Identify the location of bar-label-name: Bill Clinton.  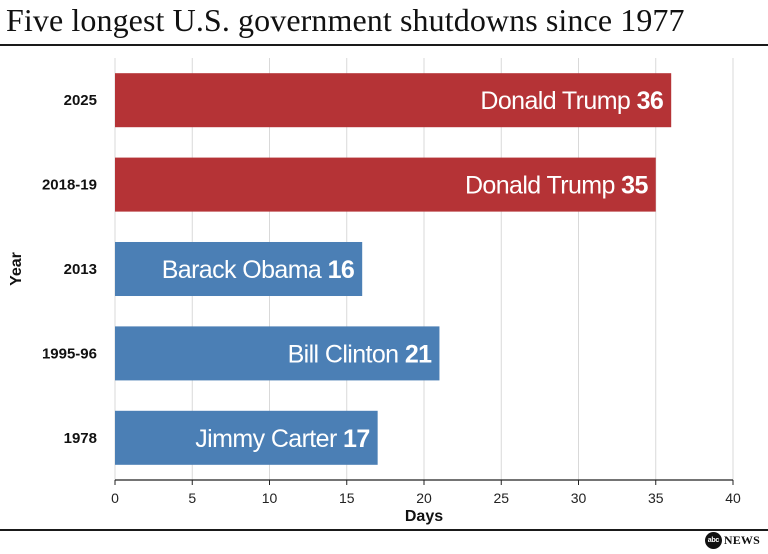
(346, 354).